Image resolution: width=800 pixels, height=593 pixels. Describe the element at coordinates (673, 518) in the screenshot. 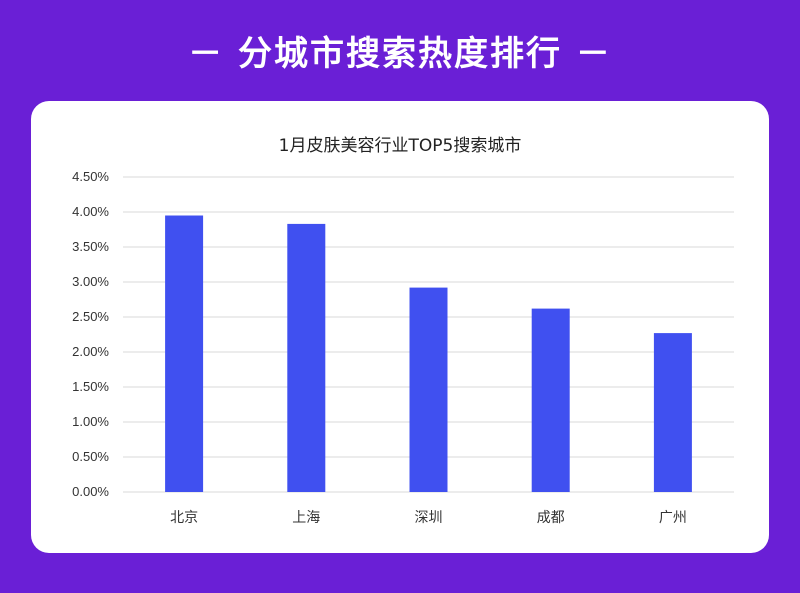

I see `x-category-label: 广州` at that location.